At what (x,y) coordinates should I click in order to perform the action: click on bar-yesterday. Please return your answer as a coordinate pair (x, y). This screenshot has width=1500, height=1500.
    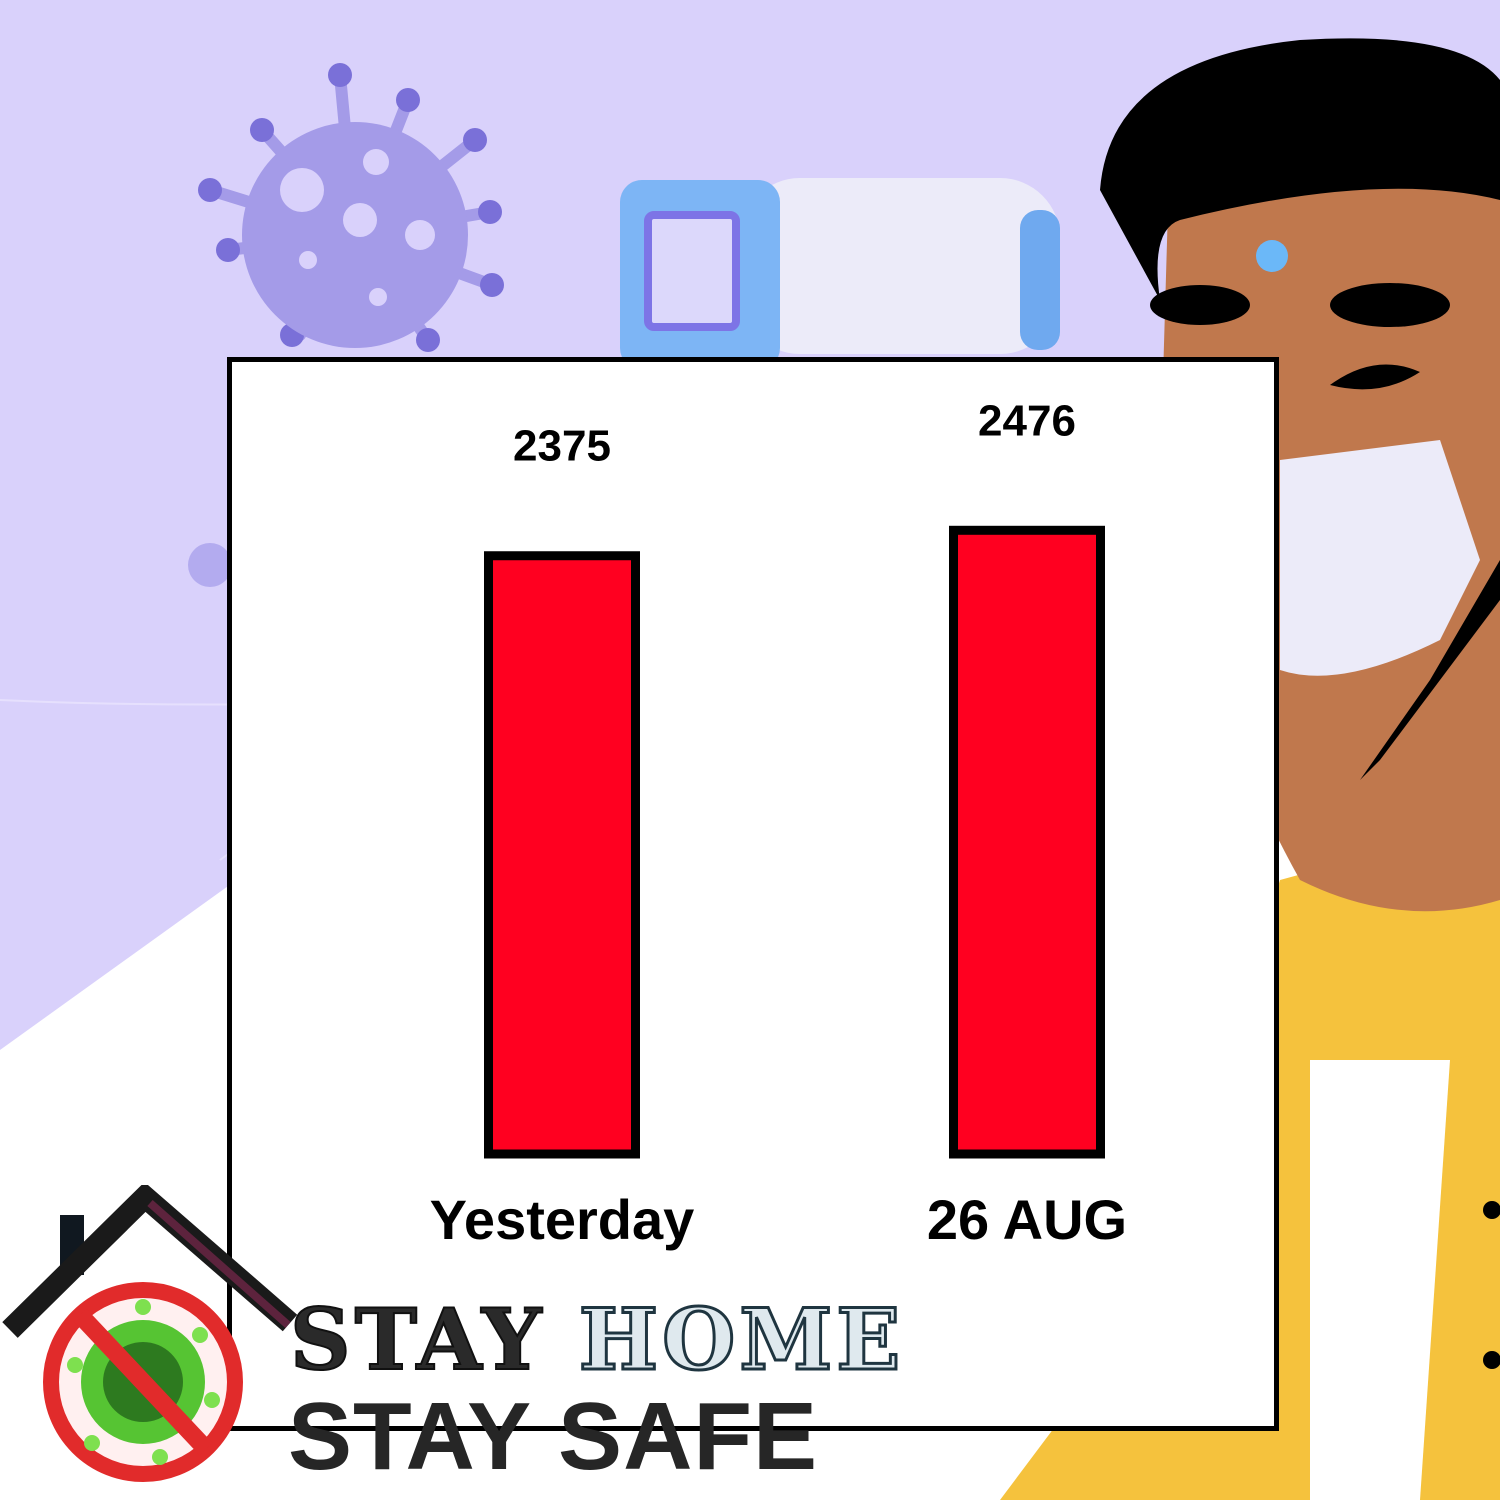
    Looking at the image, I should click on (562, 855).